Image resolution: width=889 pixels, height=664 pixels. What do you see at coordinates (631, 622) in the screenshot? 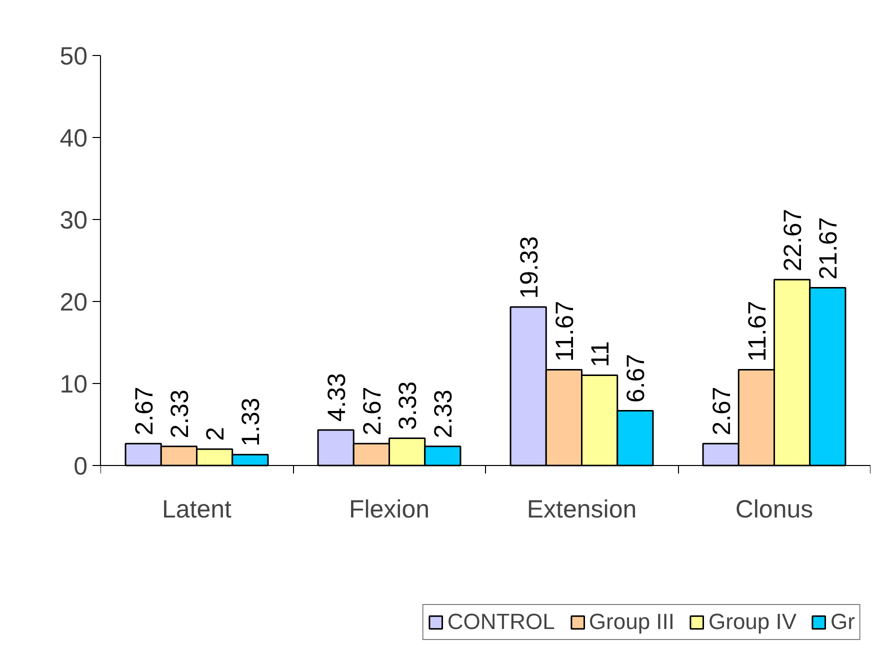
I see `legend-label: Group III` at bounding box center [631, 622].